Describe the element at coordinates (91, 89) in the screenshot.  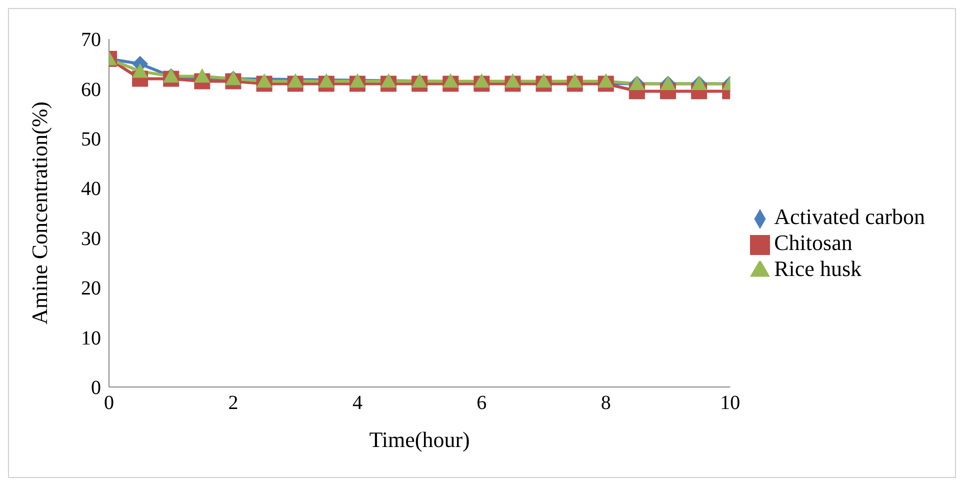
I see `y-tick-label: 60` at that location.